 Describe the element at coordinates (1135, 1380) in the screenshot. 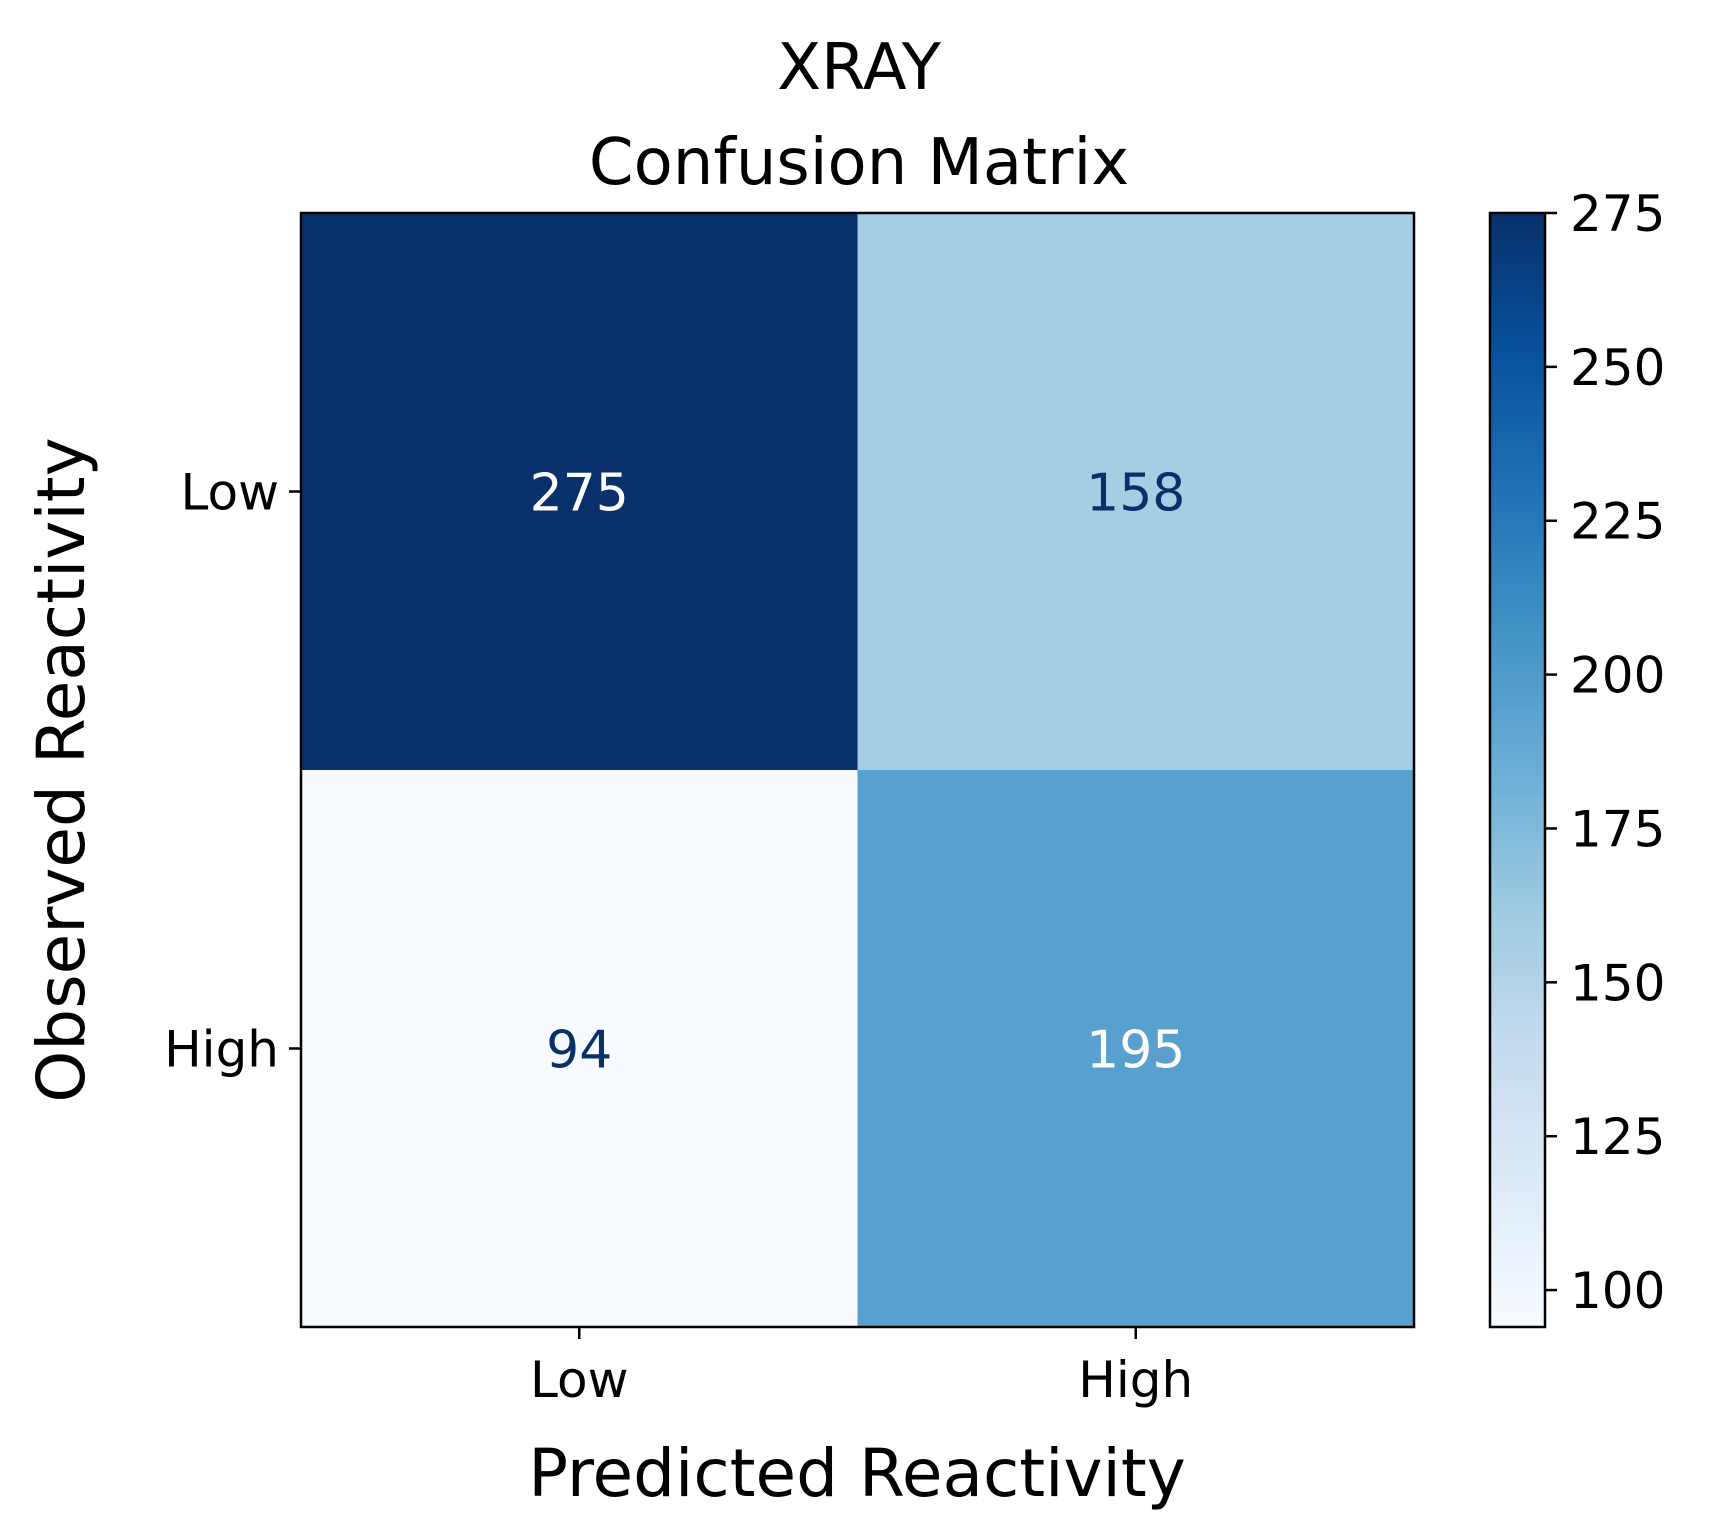

I see `x-tick-label: High` at that location.